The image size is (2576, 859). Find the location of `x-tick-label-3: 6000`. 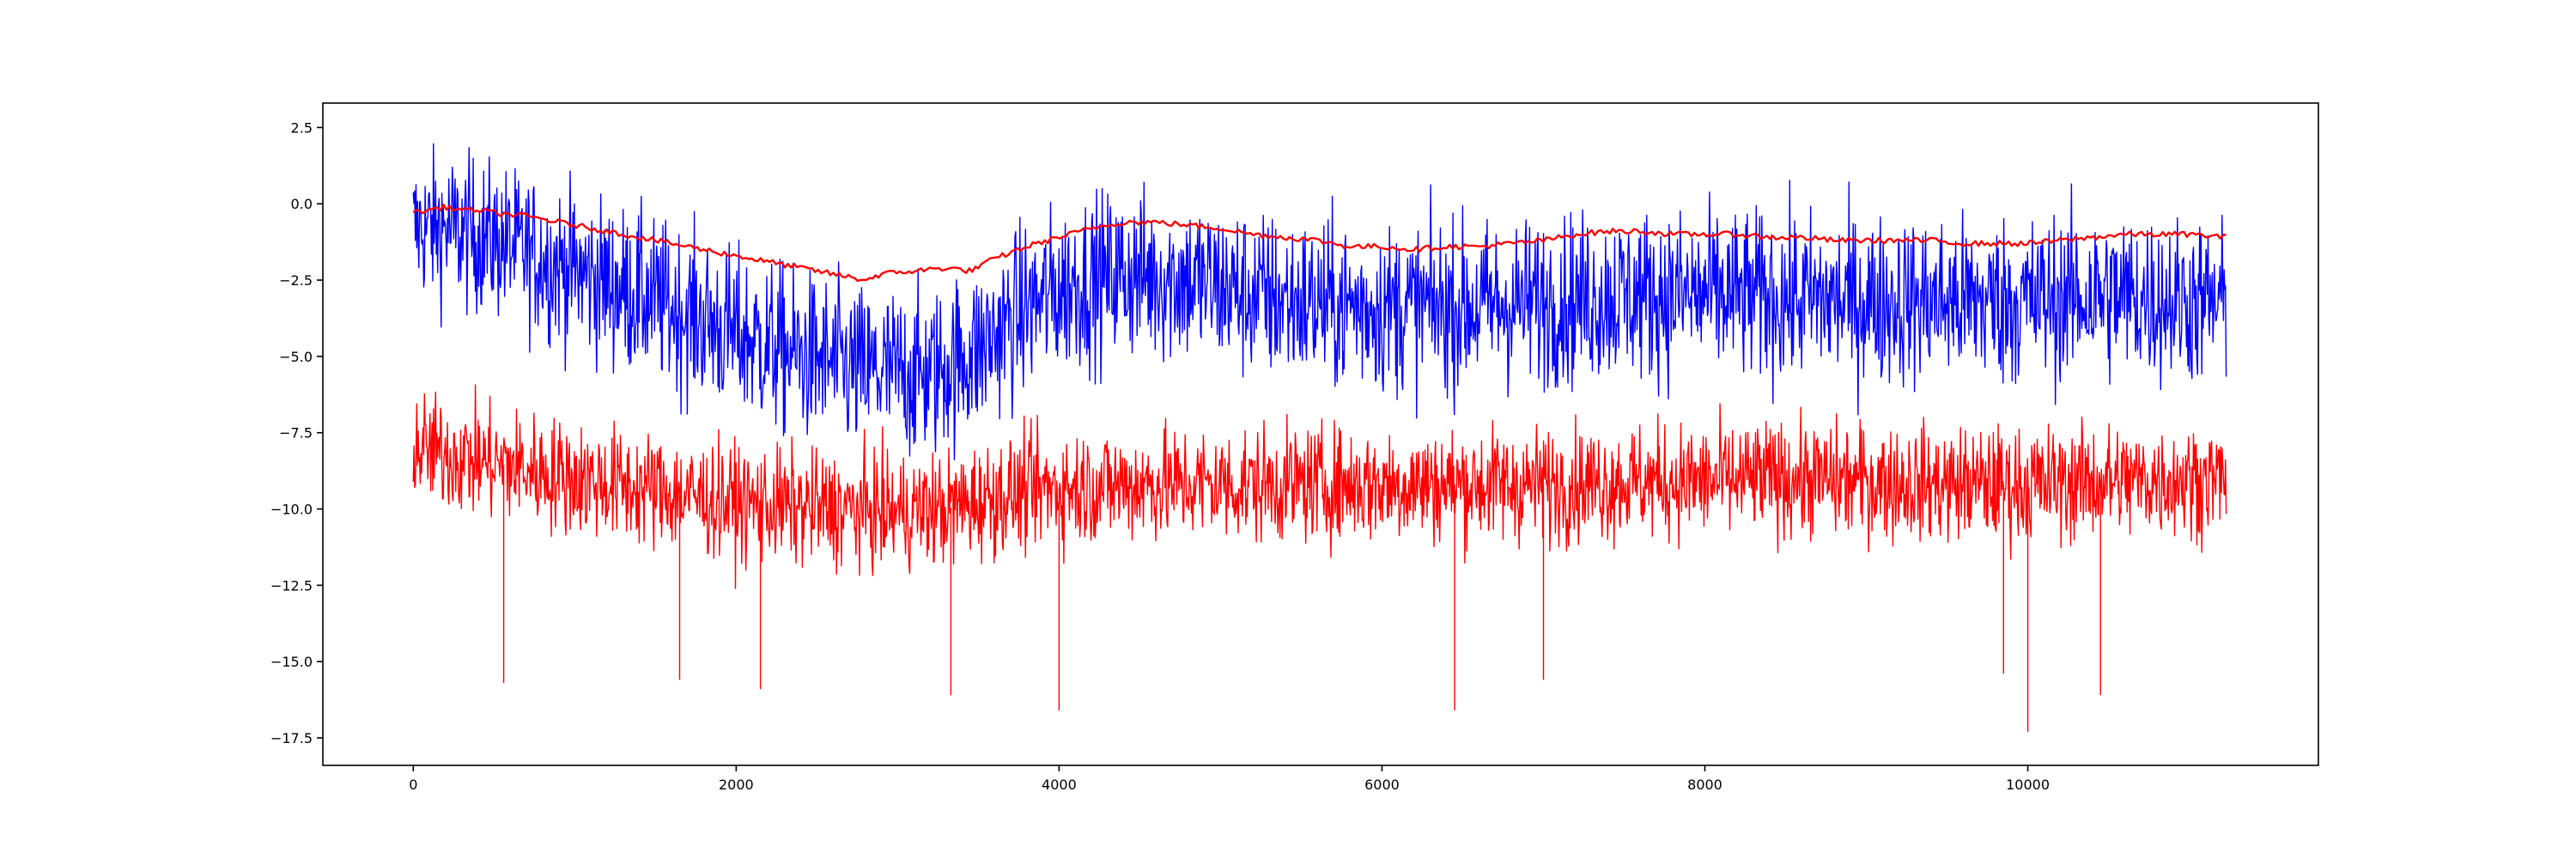

x-tick-label-3: 6000 is located at coordinates (1382, 785).